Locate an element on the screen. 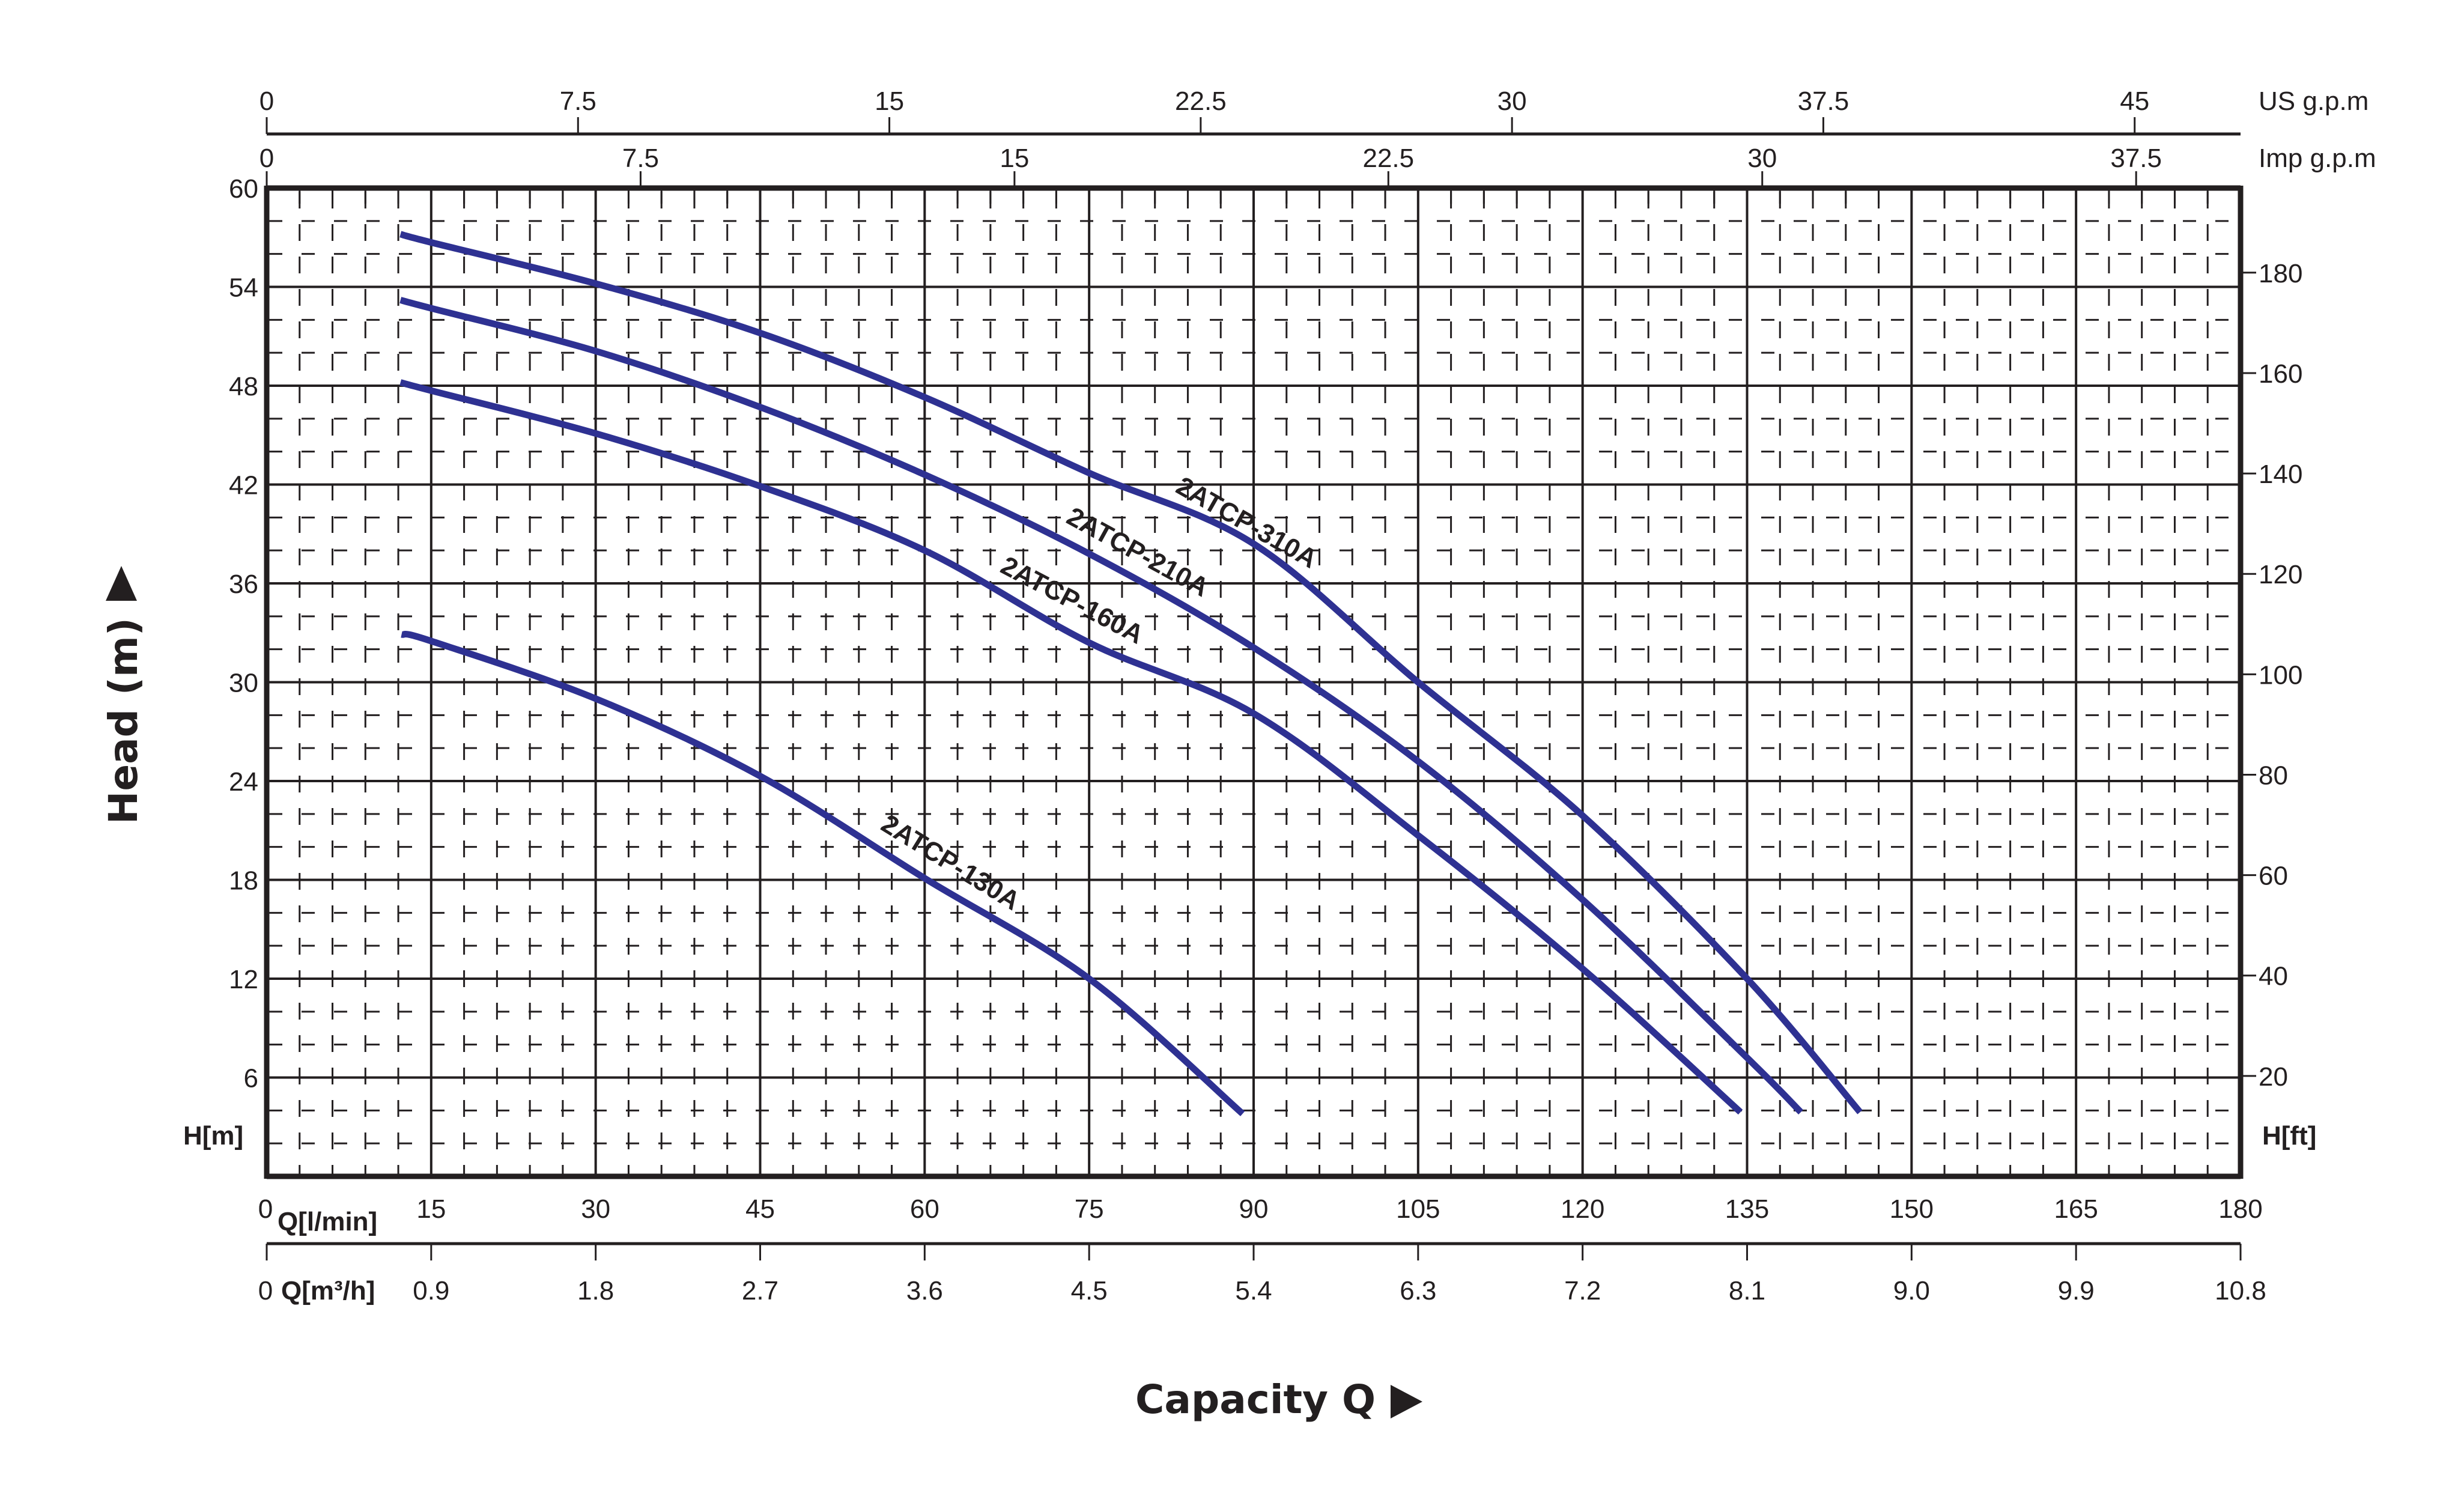 This screenshot has height=1511, width=2464. y-tick-label: 36 is located at coordinates (244, 584).